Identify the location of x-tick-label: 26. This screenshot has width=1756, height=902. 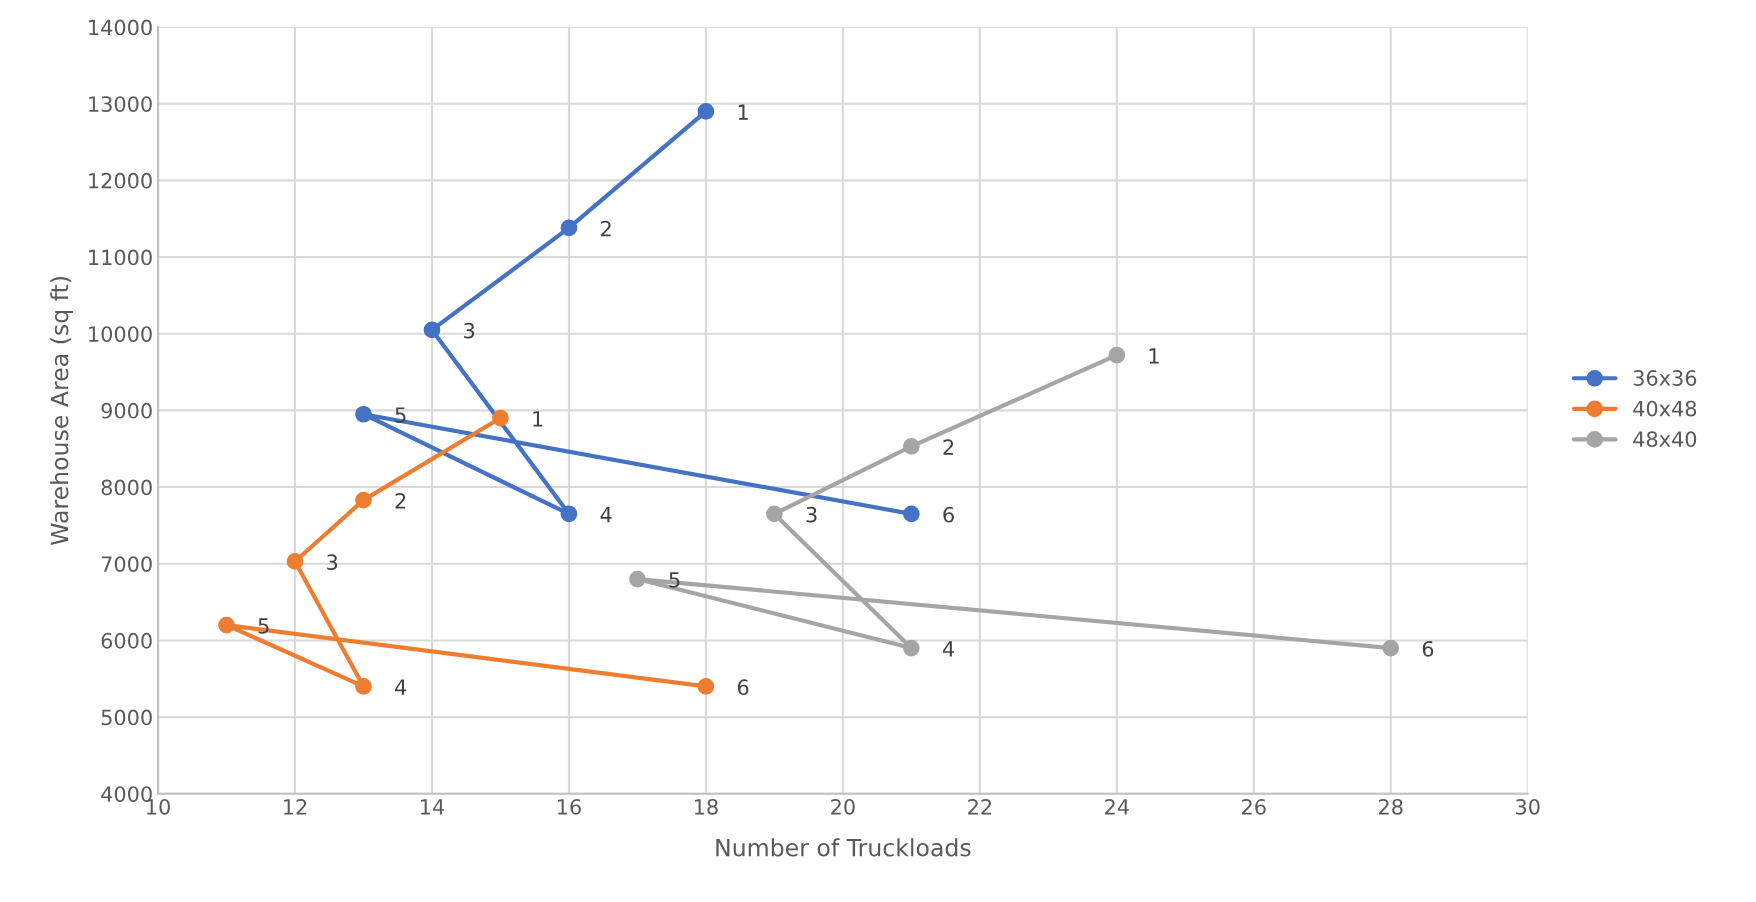
(1254, 806).